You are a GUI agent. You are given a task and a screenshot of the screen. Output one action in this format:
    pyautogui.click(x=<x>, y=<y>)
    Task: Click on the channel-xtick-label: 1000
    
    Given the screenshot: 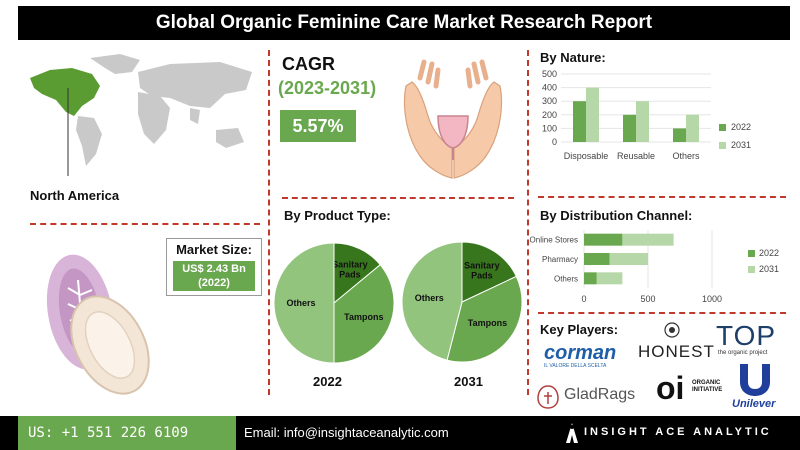 What is the action you would take?
    pyautogui.click(x=712, y=299)
    